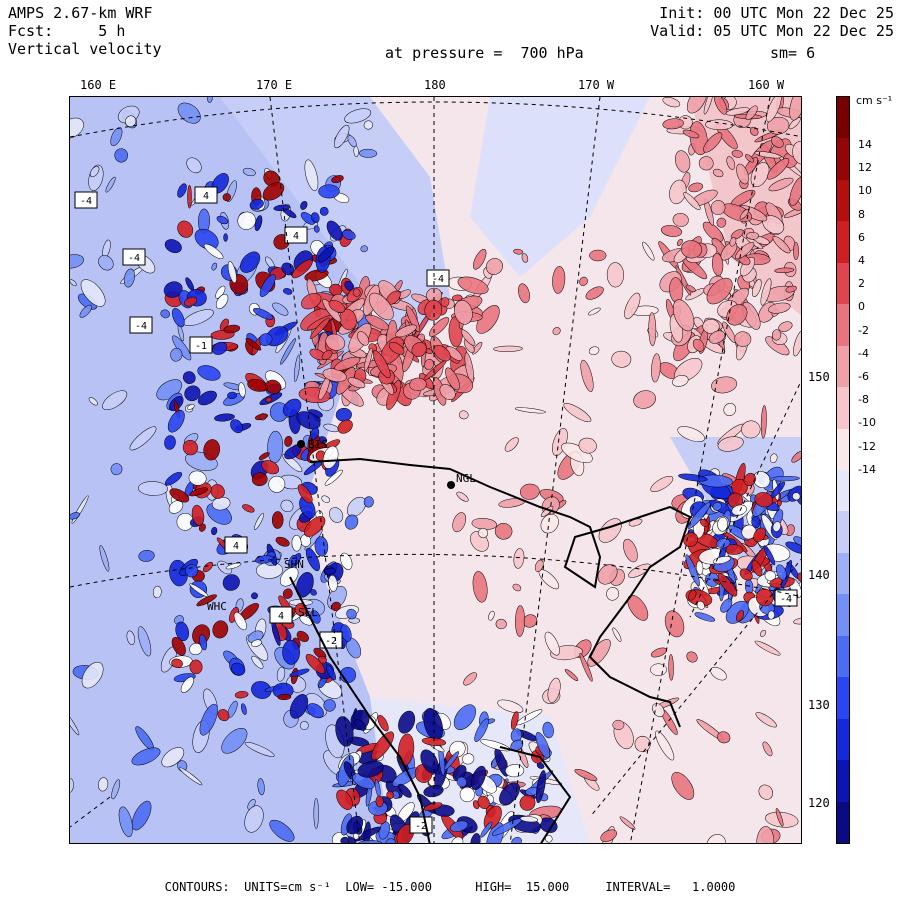  I want to click on meridian-170e, so click(315, 470).